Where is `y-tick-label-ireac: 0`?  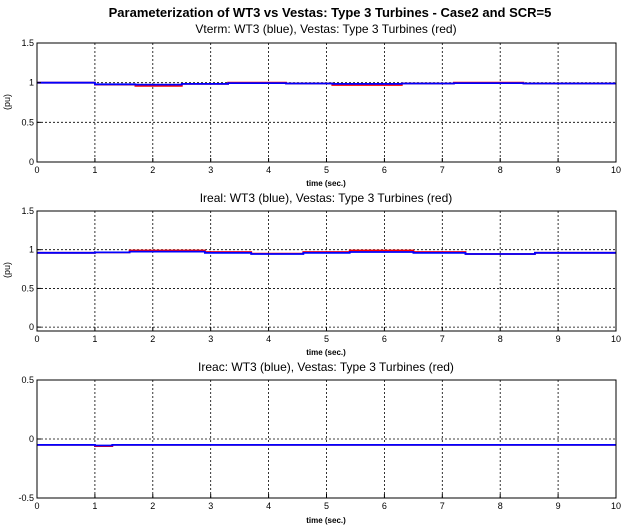
y-tick-label-ireac: 0 is located at coordinates (31, 439).